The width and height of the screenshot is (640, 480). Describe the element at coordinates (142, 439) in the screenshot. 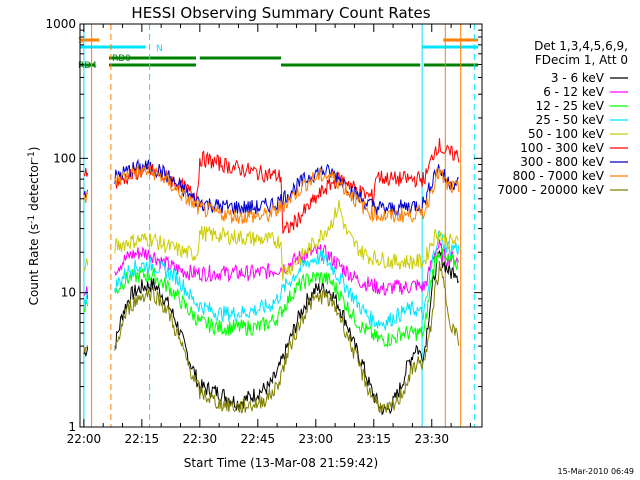

I see `x-tick-label: 22:15` at that location.